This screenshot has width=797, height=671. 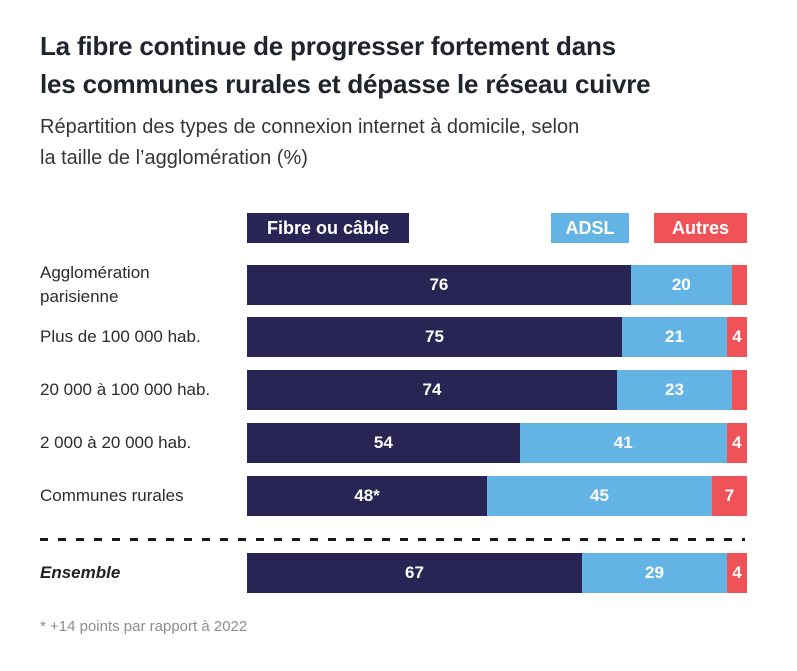 I want to click on bar-segment-fibre: 54, so click(x=383, y=443).